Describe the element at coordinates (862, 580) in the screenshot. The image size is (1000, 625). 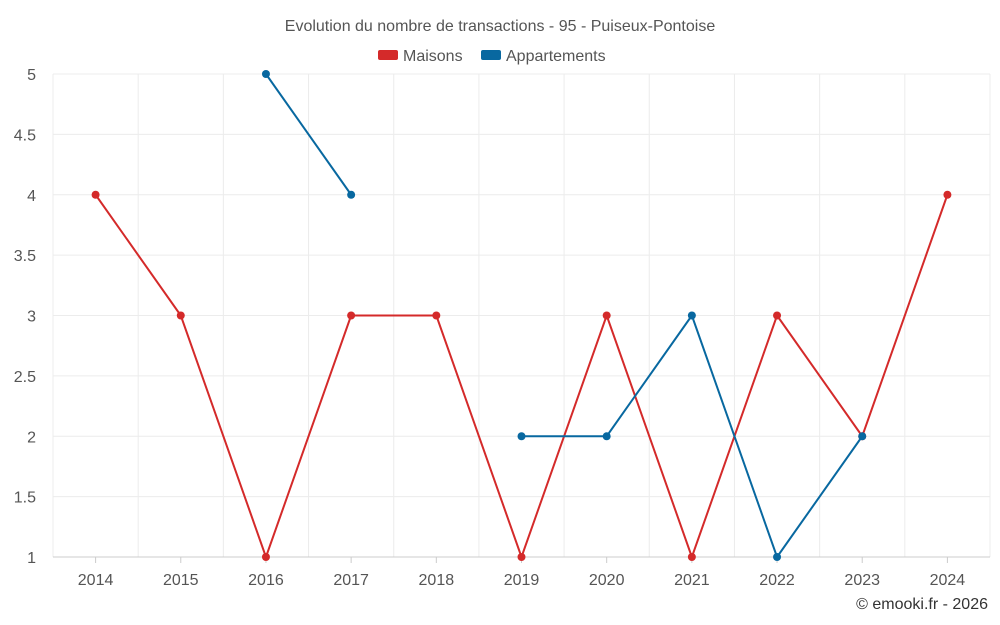
I see `x-tick-label: 2023` at that location.